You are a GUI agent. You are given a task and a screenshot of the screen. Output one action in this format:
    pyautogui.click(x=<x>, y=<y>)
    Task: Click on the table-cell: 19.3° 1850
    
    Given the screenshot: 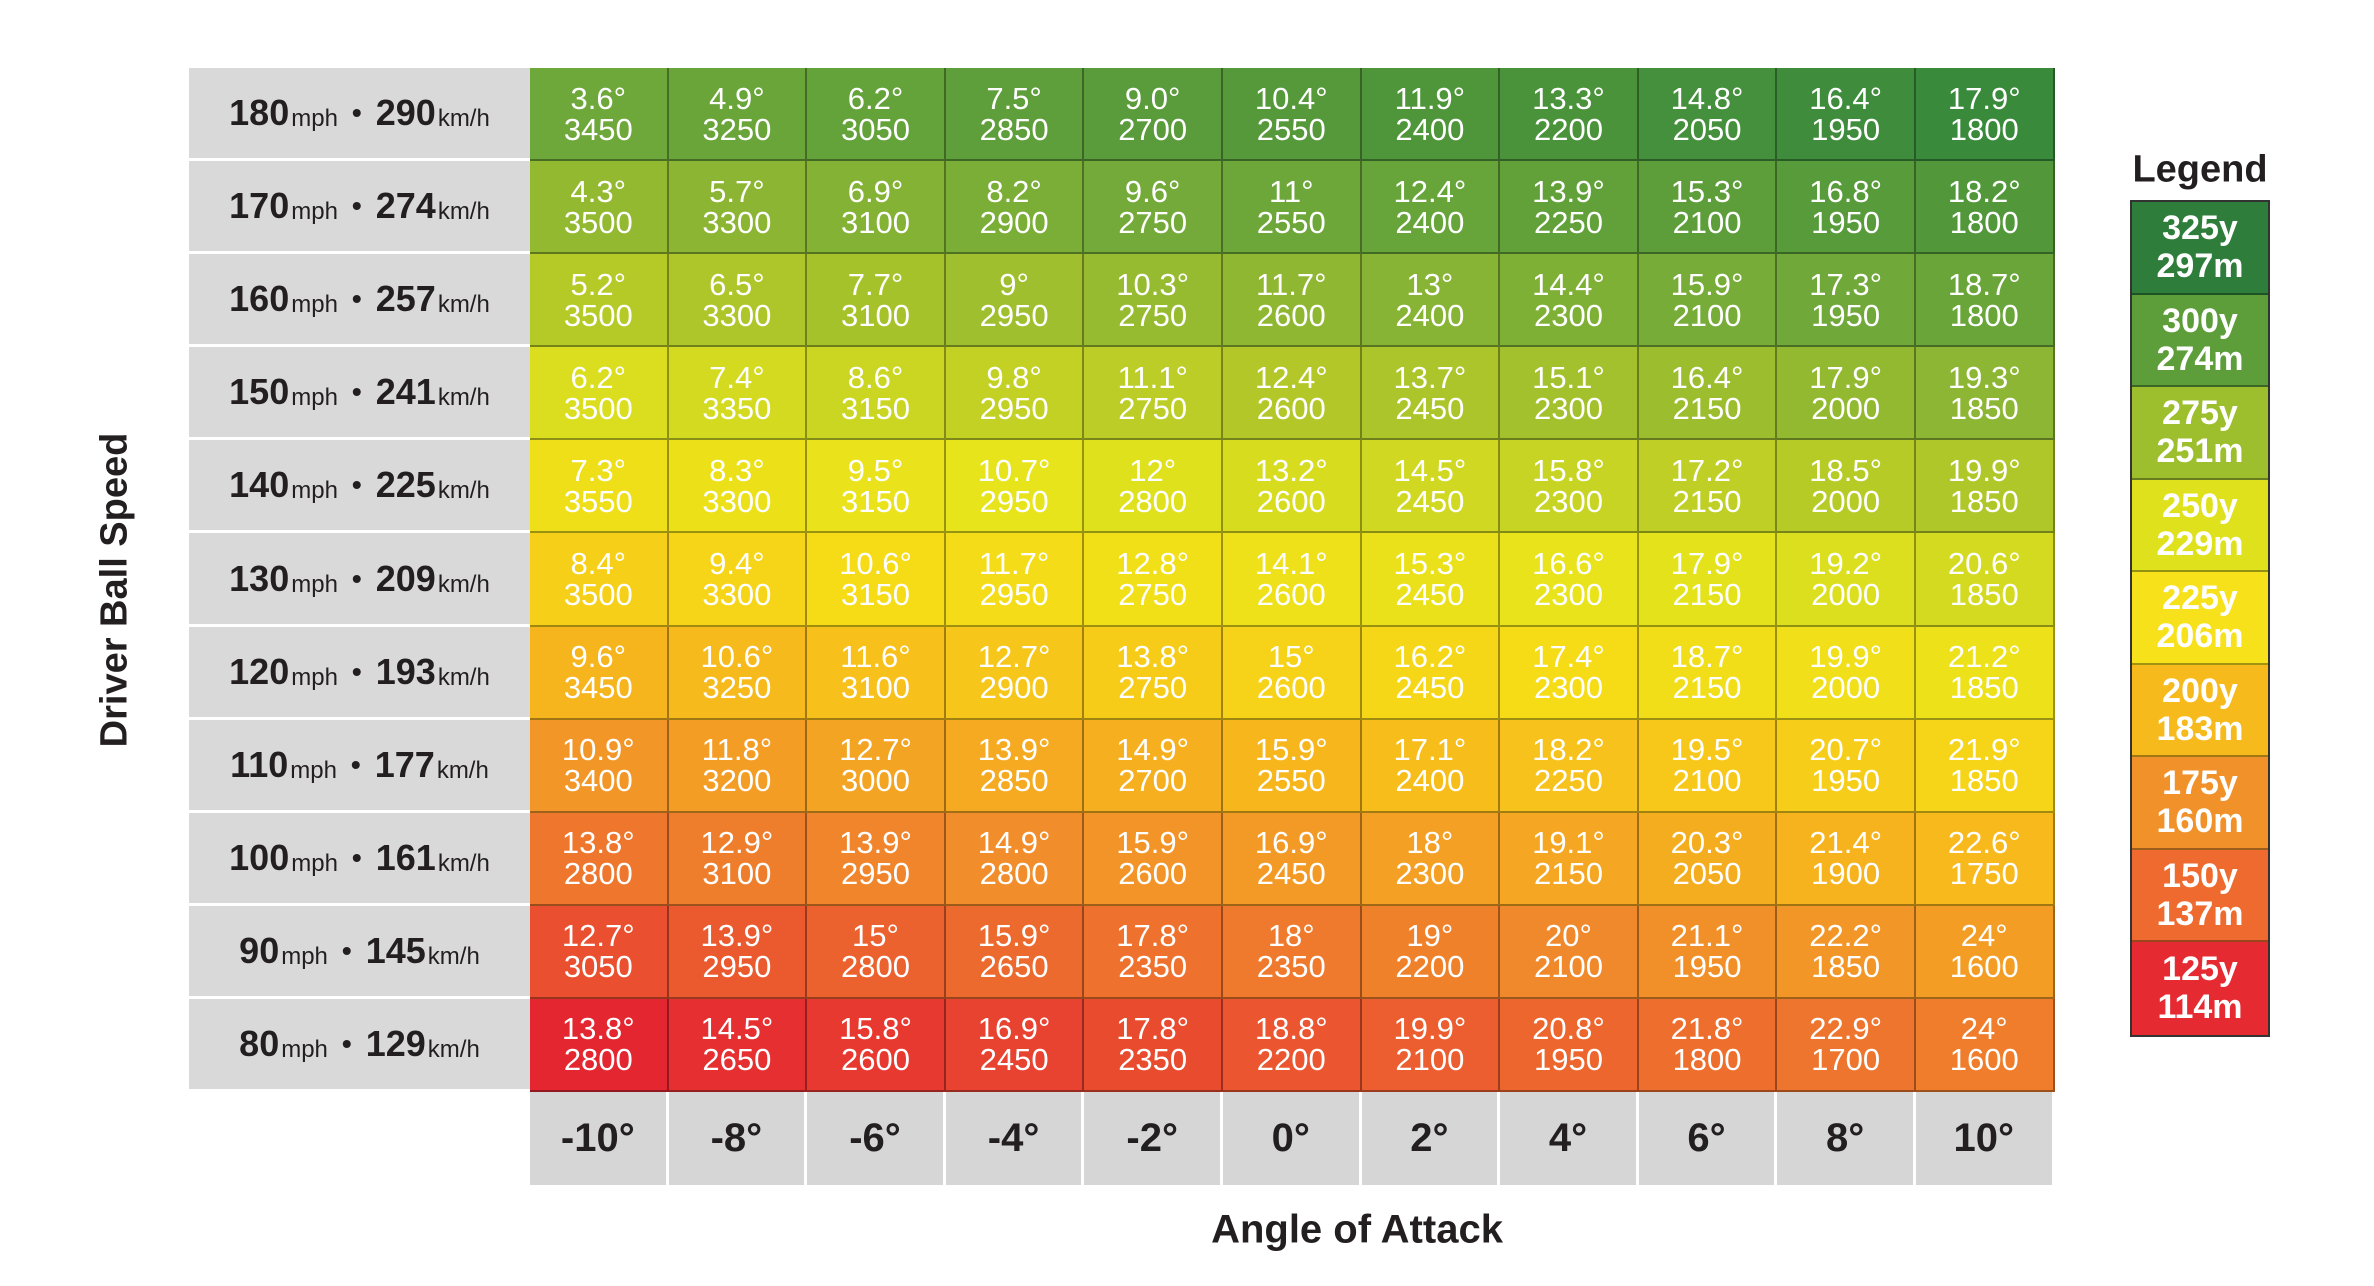 What is the action you would take?
    pyautogui.click(x=1985, y=394)
    